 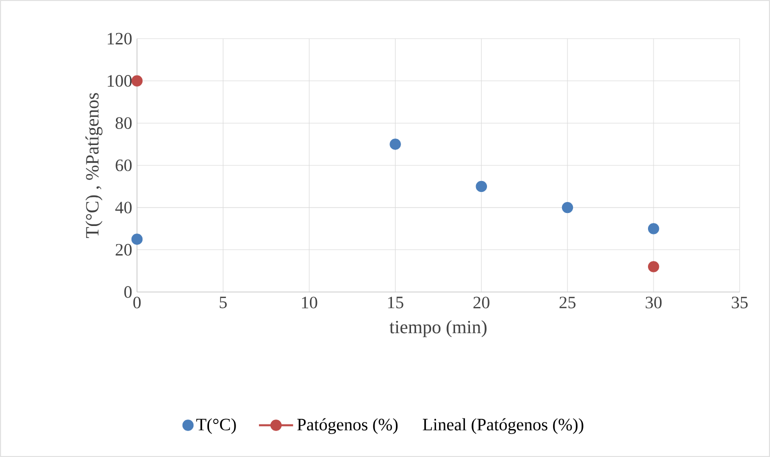 What do you see at coordinates (310, 302) in the screenshot?
I see `x-tick-label: 10` at bounding box center [310, 302].